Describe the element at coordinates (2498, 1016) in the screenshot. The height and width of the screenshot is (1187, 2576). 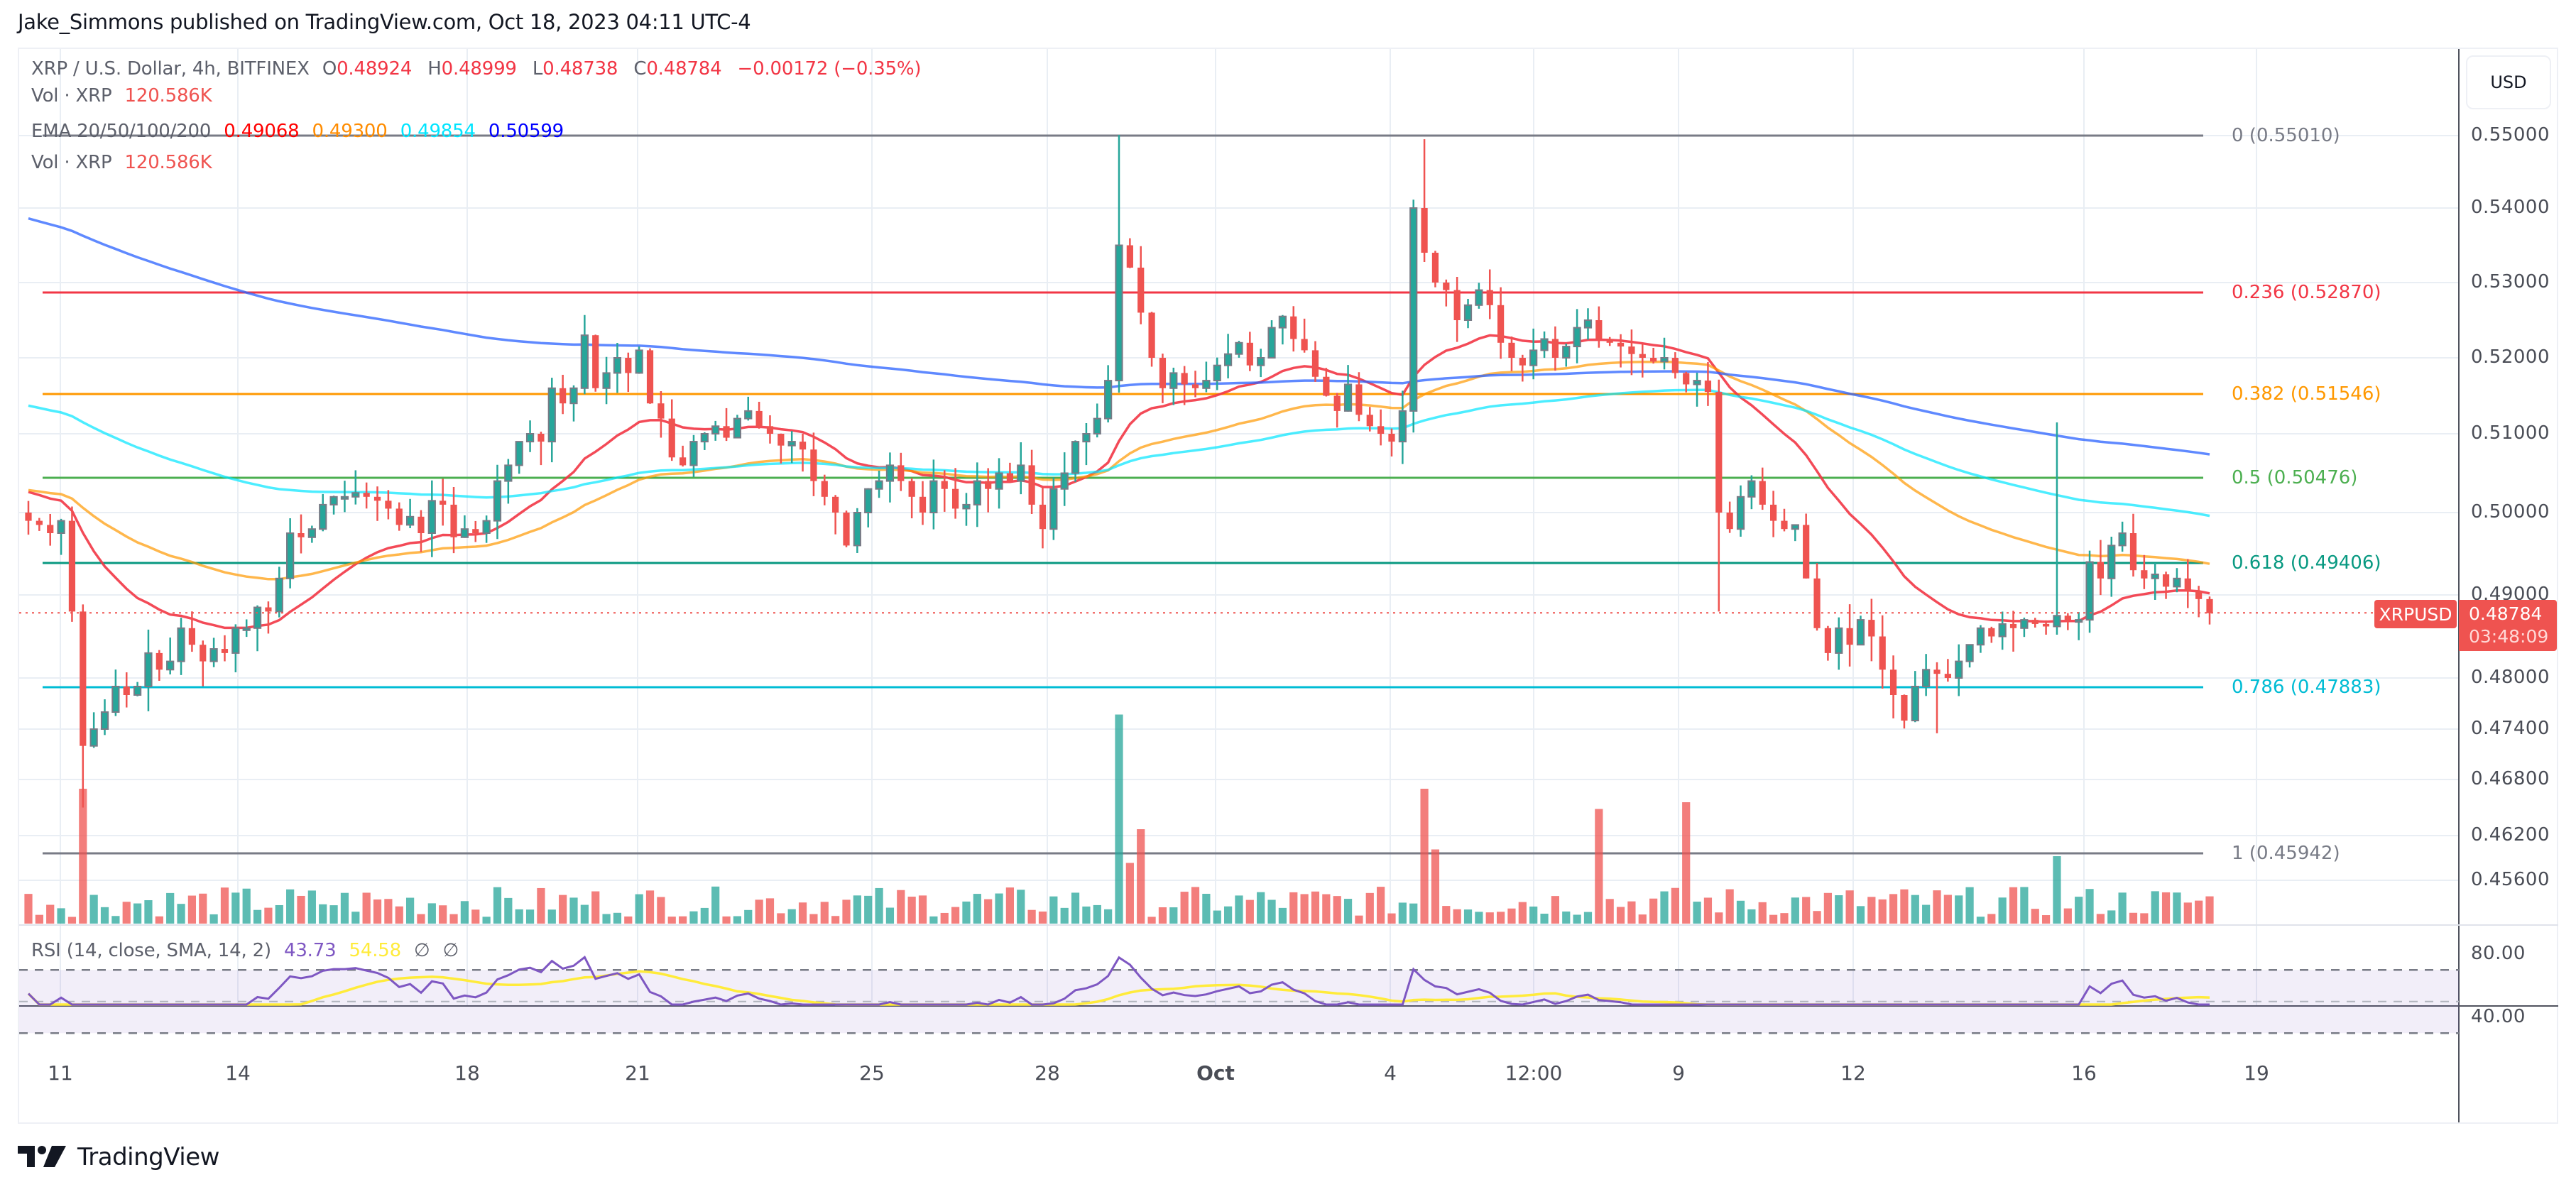
I see `rsi-tick: 40.00` at that location.